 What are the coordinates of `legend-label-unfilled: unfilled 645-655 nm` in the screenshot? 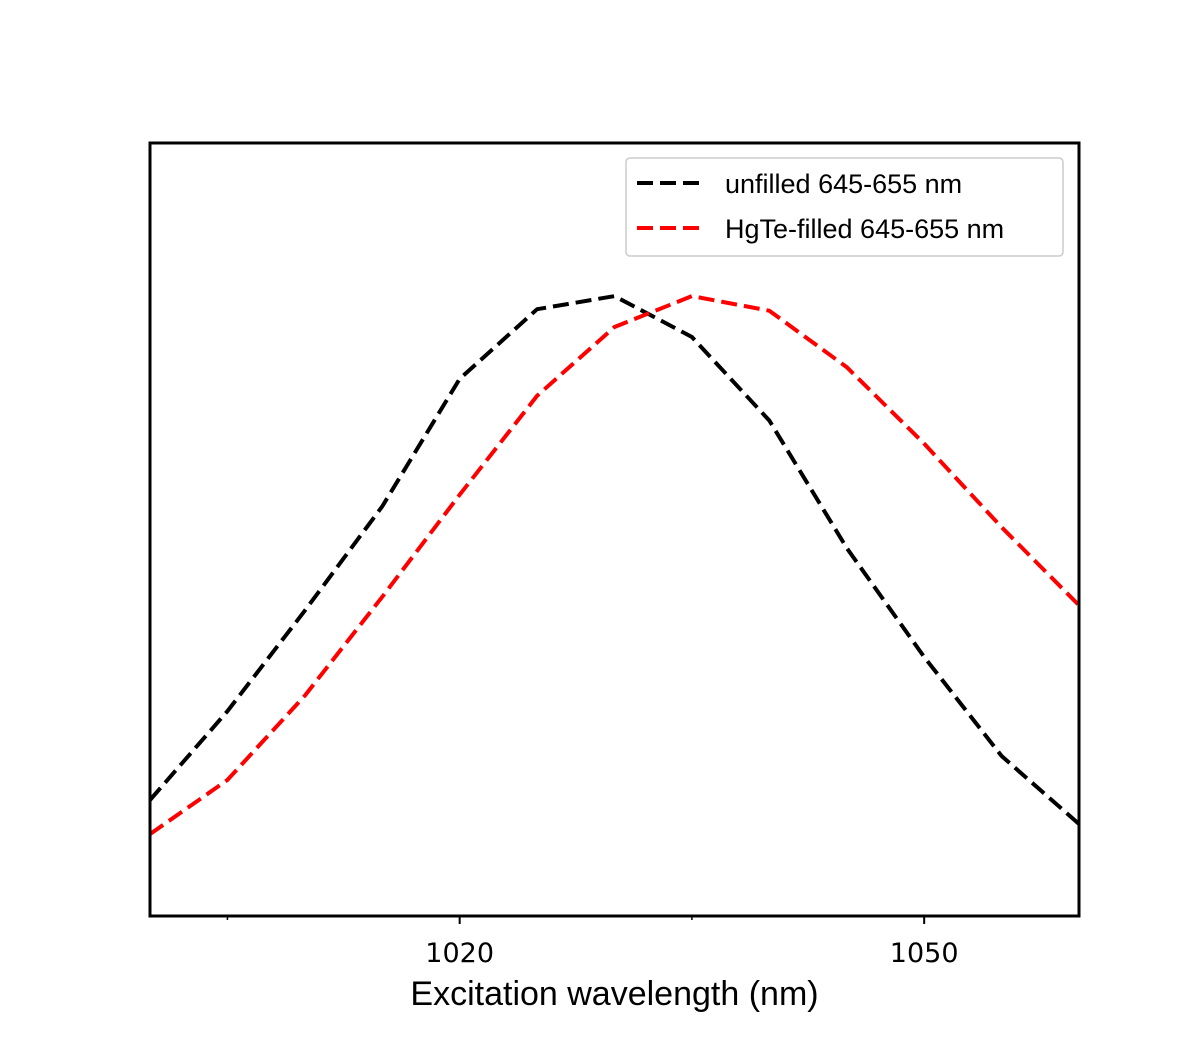 It's located at (843, 184).